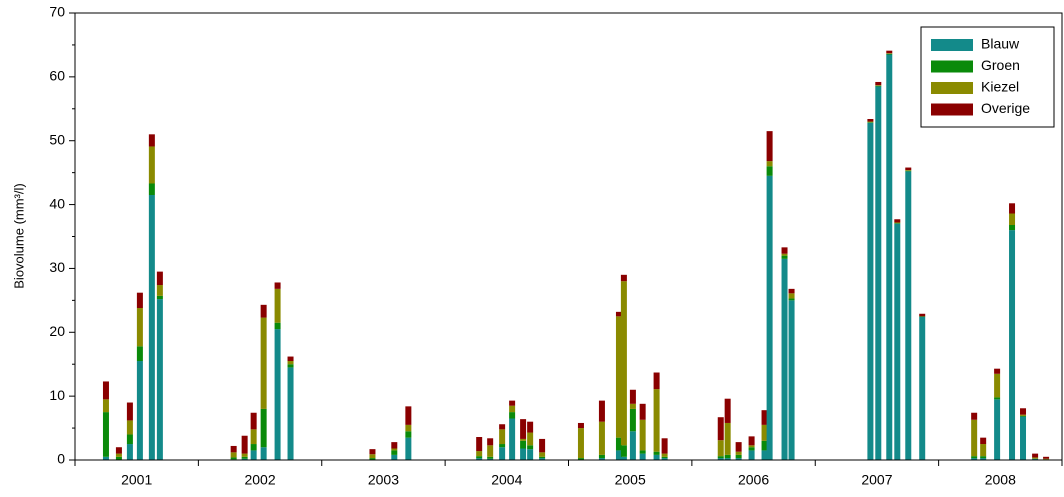 This screenshot has height=497, width=1064. What do you see at coordinates (57, 267) in the screenshot?
I see `y-tick-label: 30` at bounding box center [57, 267].